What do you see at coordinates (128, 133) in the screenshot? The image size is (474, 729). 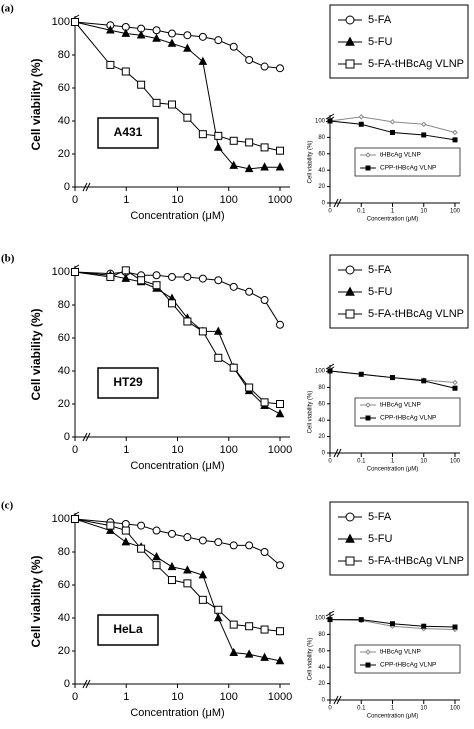 I see `annotation-box` at bounding box center [128, 133].